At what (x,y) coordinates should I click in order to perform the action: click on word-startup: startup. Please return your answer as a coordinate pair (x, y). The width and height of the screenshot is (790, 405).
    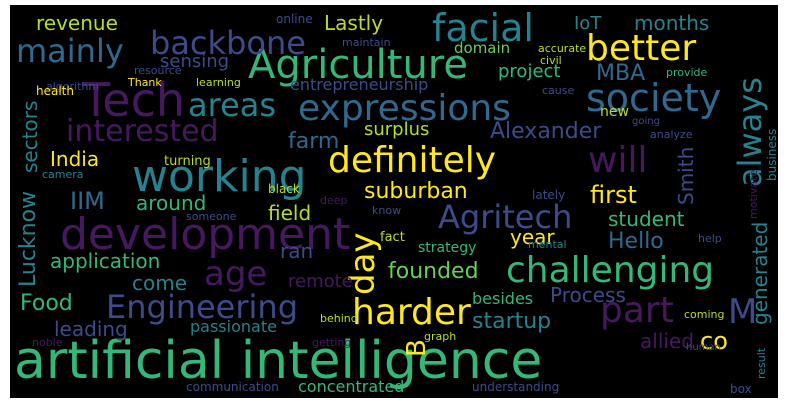
    Looking at the image, I should click on (512, 321).